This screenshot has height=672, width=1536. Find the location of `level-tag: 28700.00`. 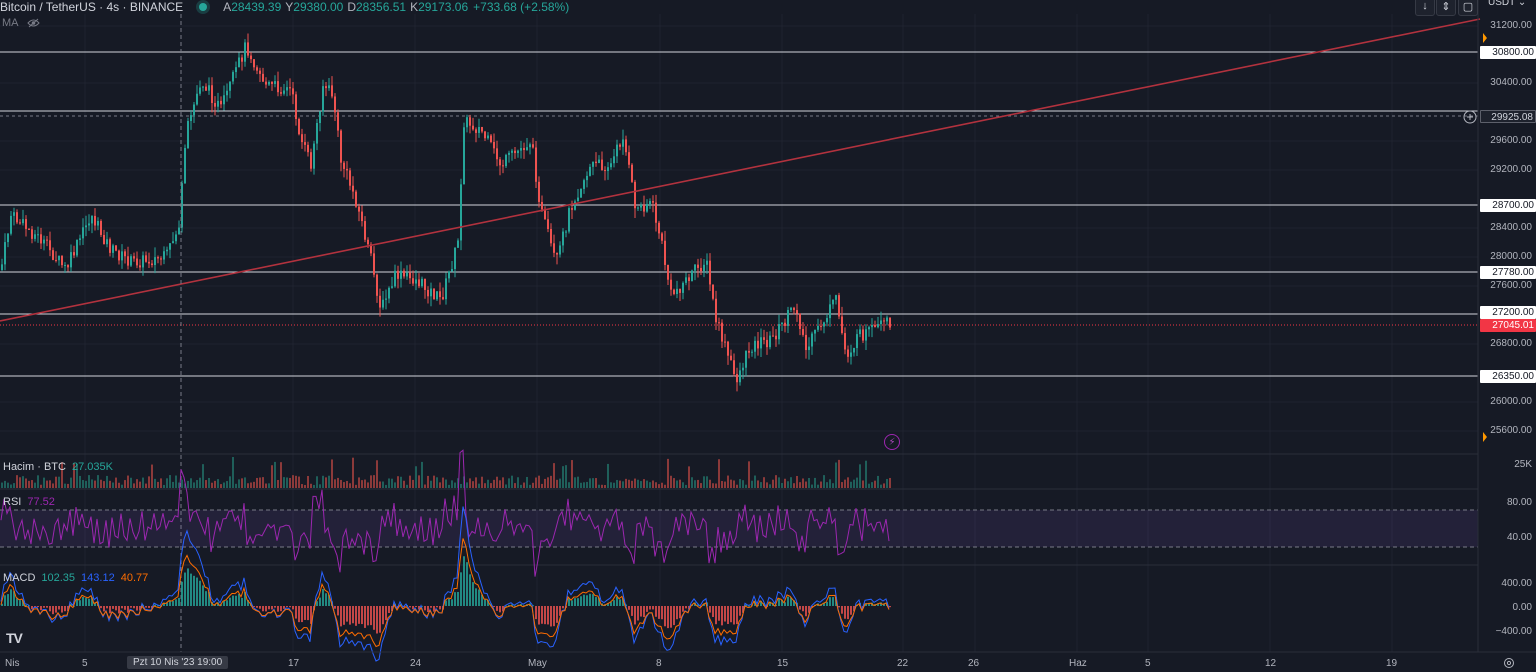

level-tag: 28700.00 is located at coordinates (1508, 205).